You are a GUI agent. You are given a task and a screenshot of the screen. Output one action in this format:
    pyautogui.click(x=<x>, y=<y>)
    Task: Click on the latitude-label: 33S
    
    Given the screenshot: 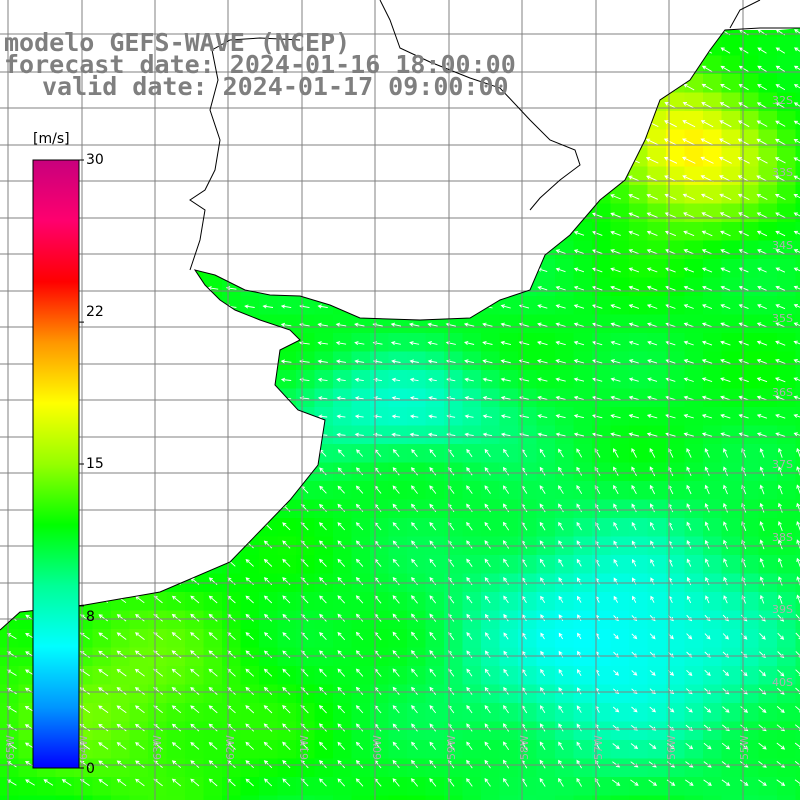 What is the action you would take?
    pyautogui.click(x=782, y=172)
    